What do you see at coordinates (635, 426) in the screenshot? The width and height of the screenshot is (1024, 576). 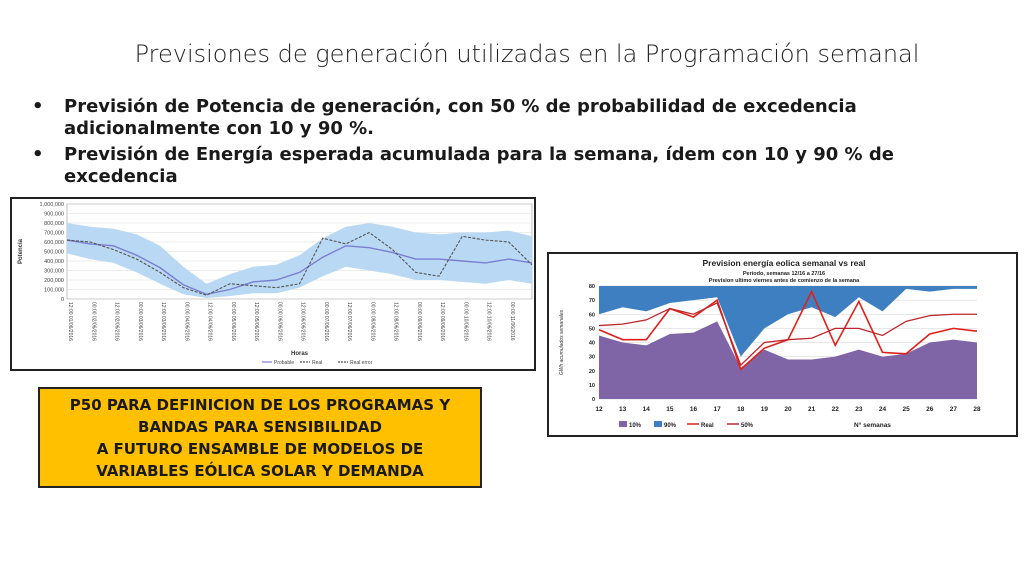 I see `legend-label: 10%` at bounding box center [635, 426].